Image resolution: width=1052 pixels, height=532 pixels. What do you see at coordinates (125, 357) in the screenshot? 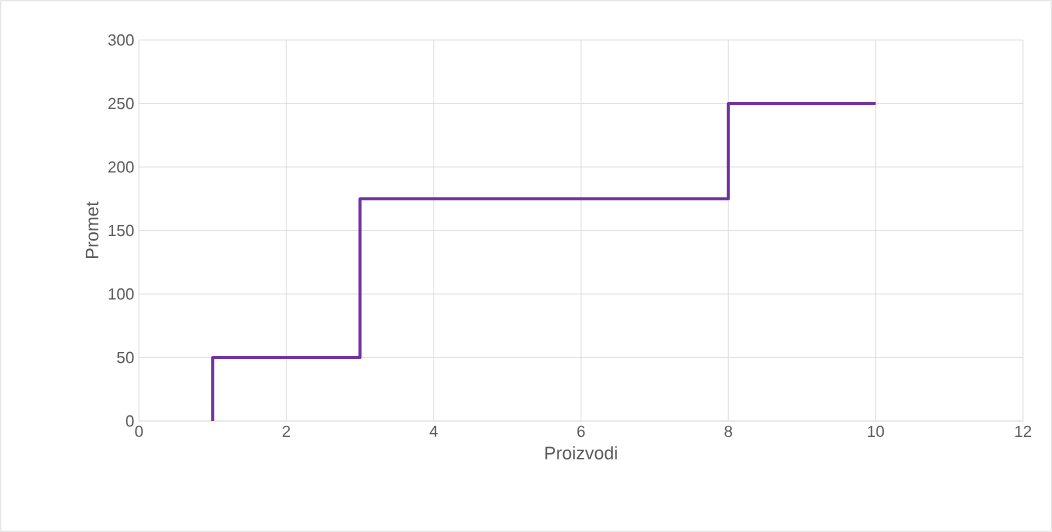
I see `y-tick-label: 50` at bounding box center [125, 357].